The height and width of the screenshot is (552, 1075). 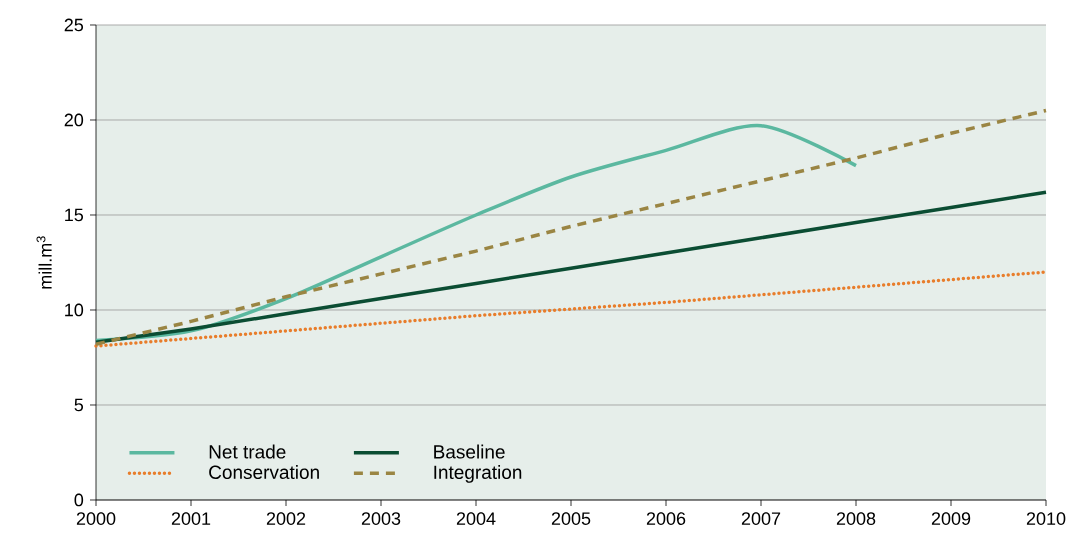 What do you see at coordinates (79, 405) in the screenshot?
I see `y-tick-label: 5` at bounding box center [79, 405].